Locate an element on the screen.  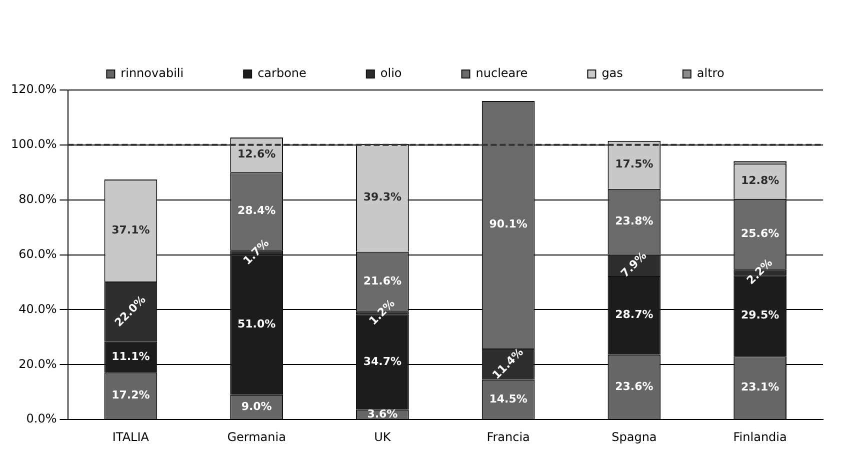
data-label: 28.4% is located at coordinates (256, 210).